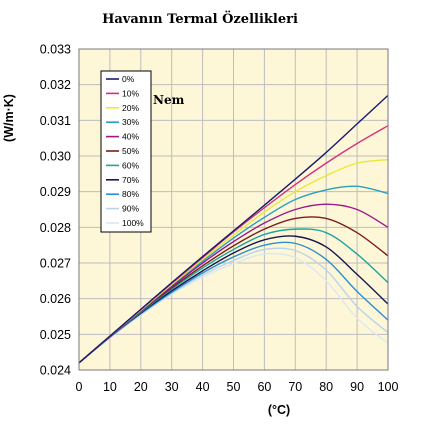  What do you see at coordinates (388, 387) in the screenshot?
I see `x-tick-label: 100` at bounding box center [388, 387].